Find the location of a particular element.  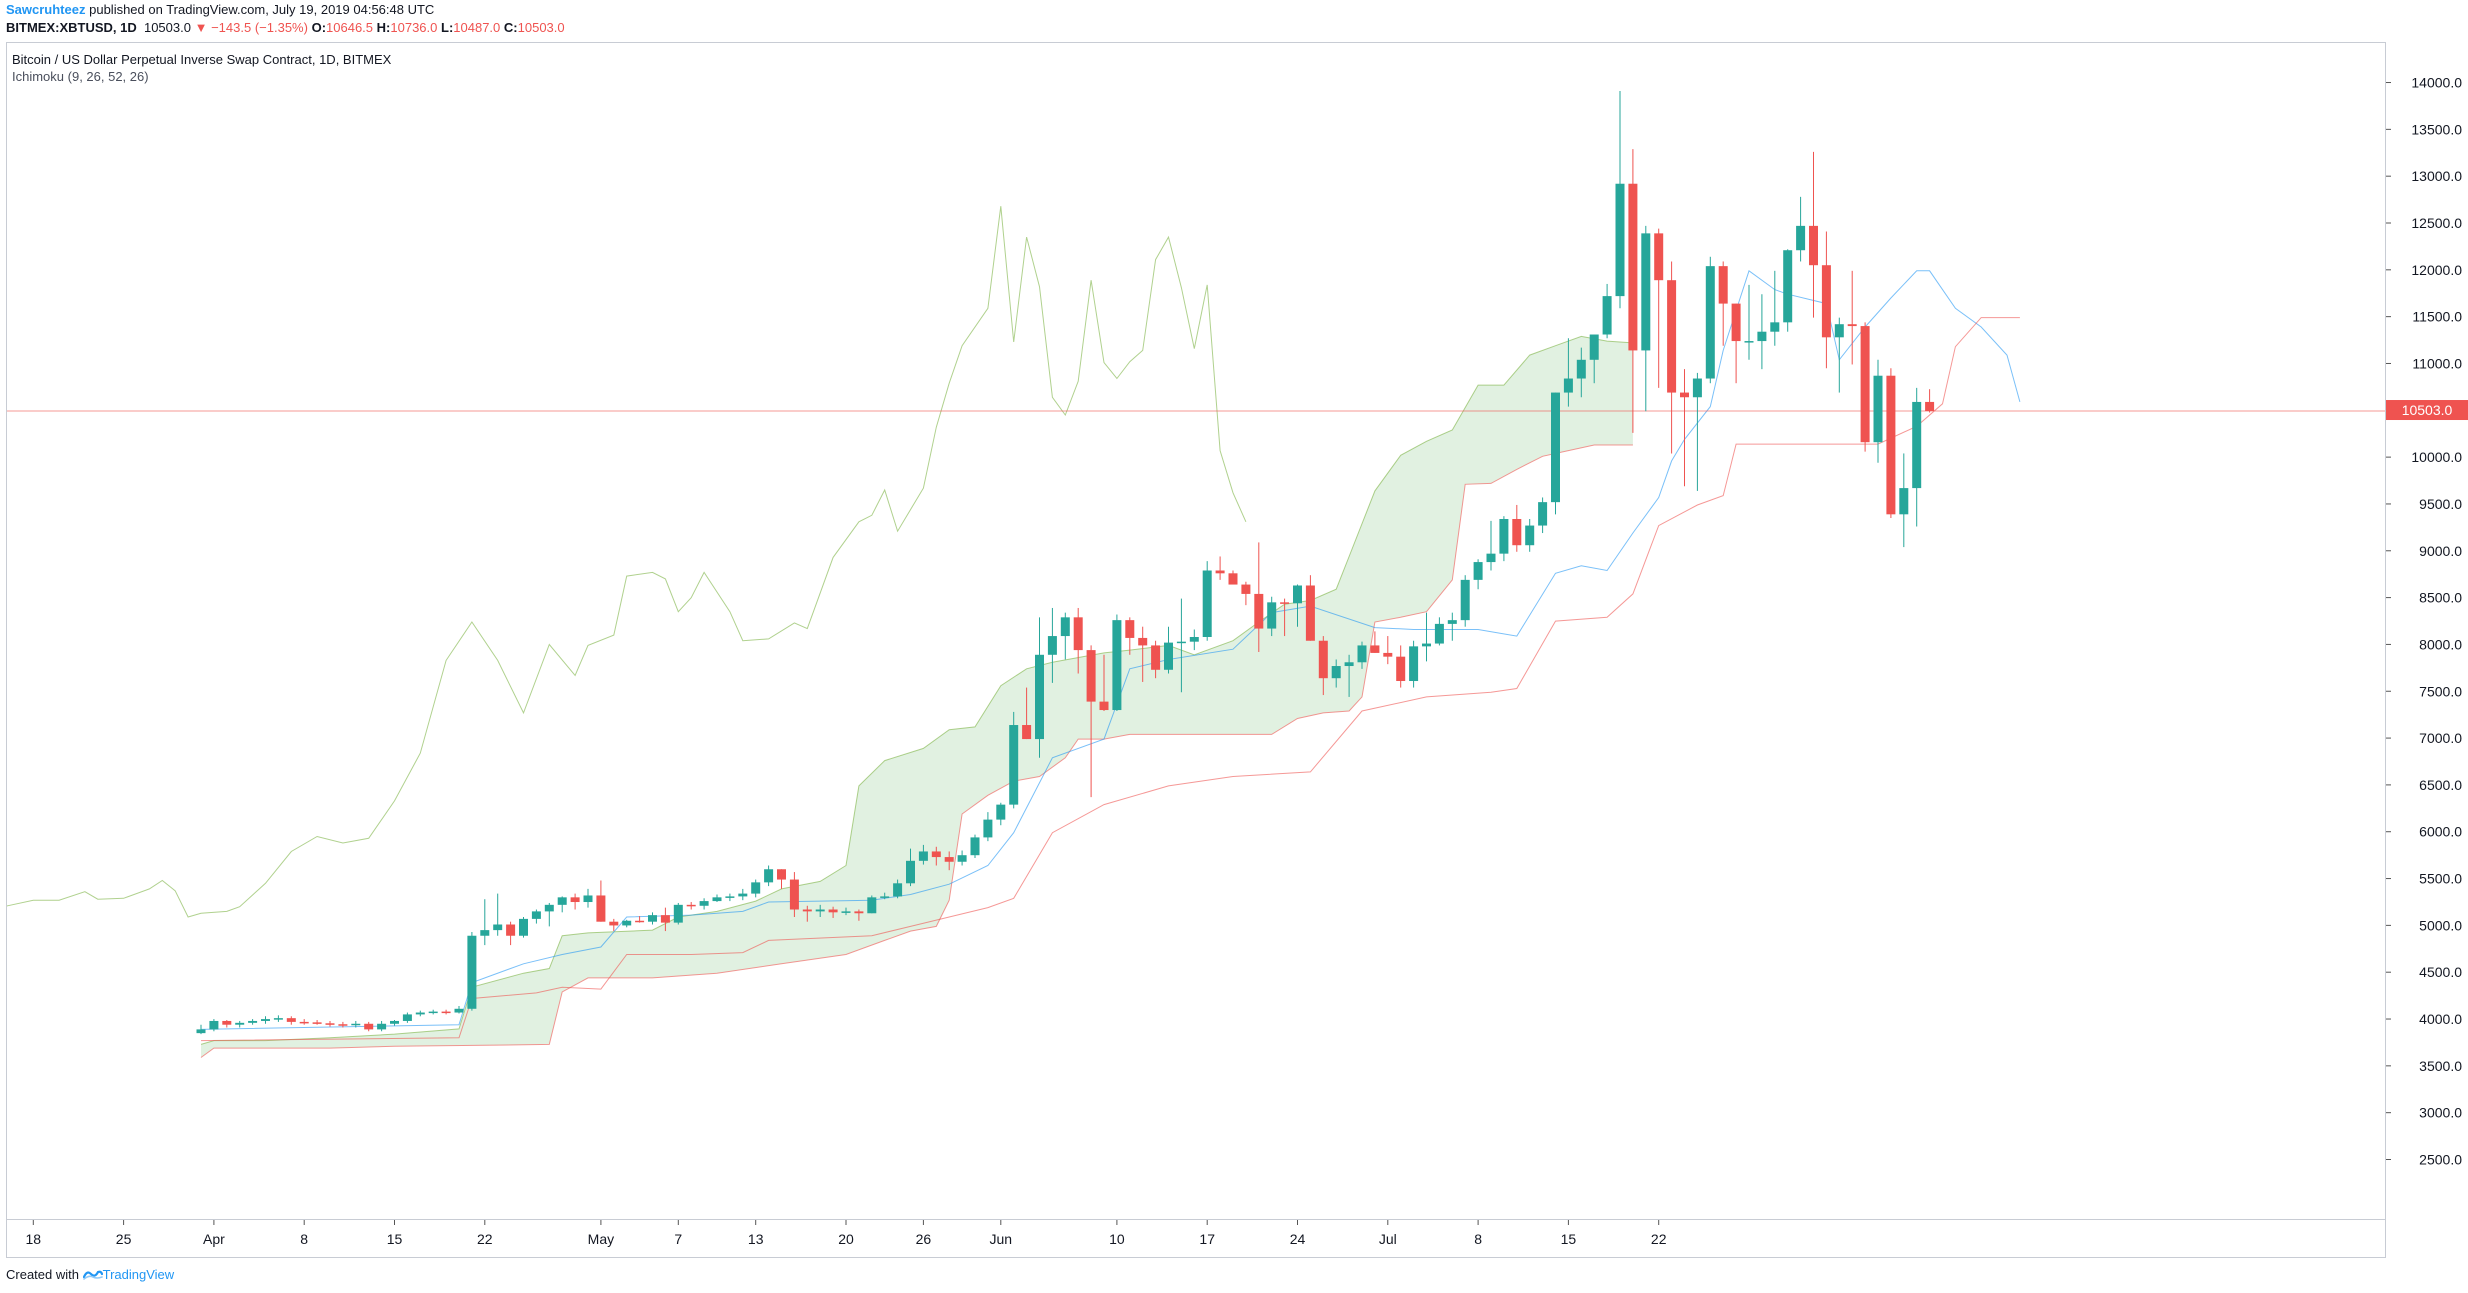

close-value: 10503.0 is located at coordinates (541, 27).